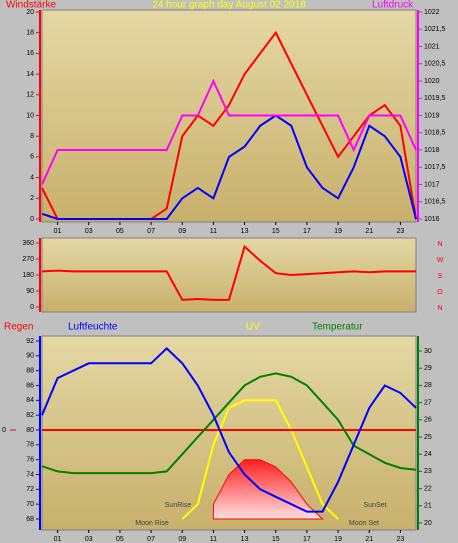 This screenshot has width=458, height=543. Describe the element at coordinates (435, 64) in the screenshot. I see `y2-tick-label: 1020,5` at that location.